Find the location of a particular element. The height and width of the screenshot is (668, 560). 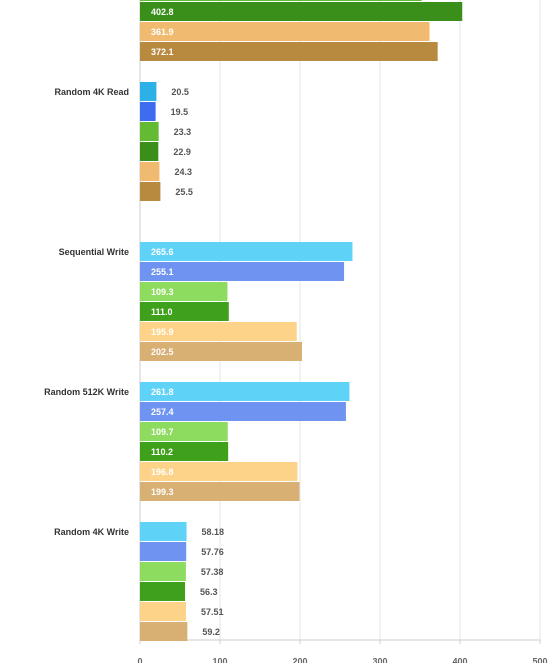

x-tick-label: 300 is located at coordinates (379, 659).